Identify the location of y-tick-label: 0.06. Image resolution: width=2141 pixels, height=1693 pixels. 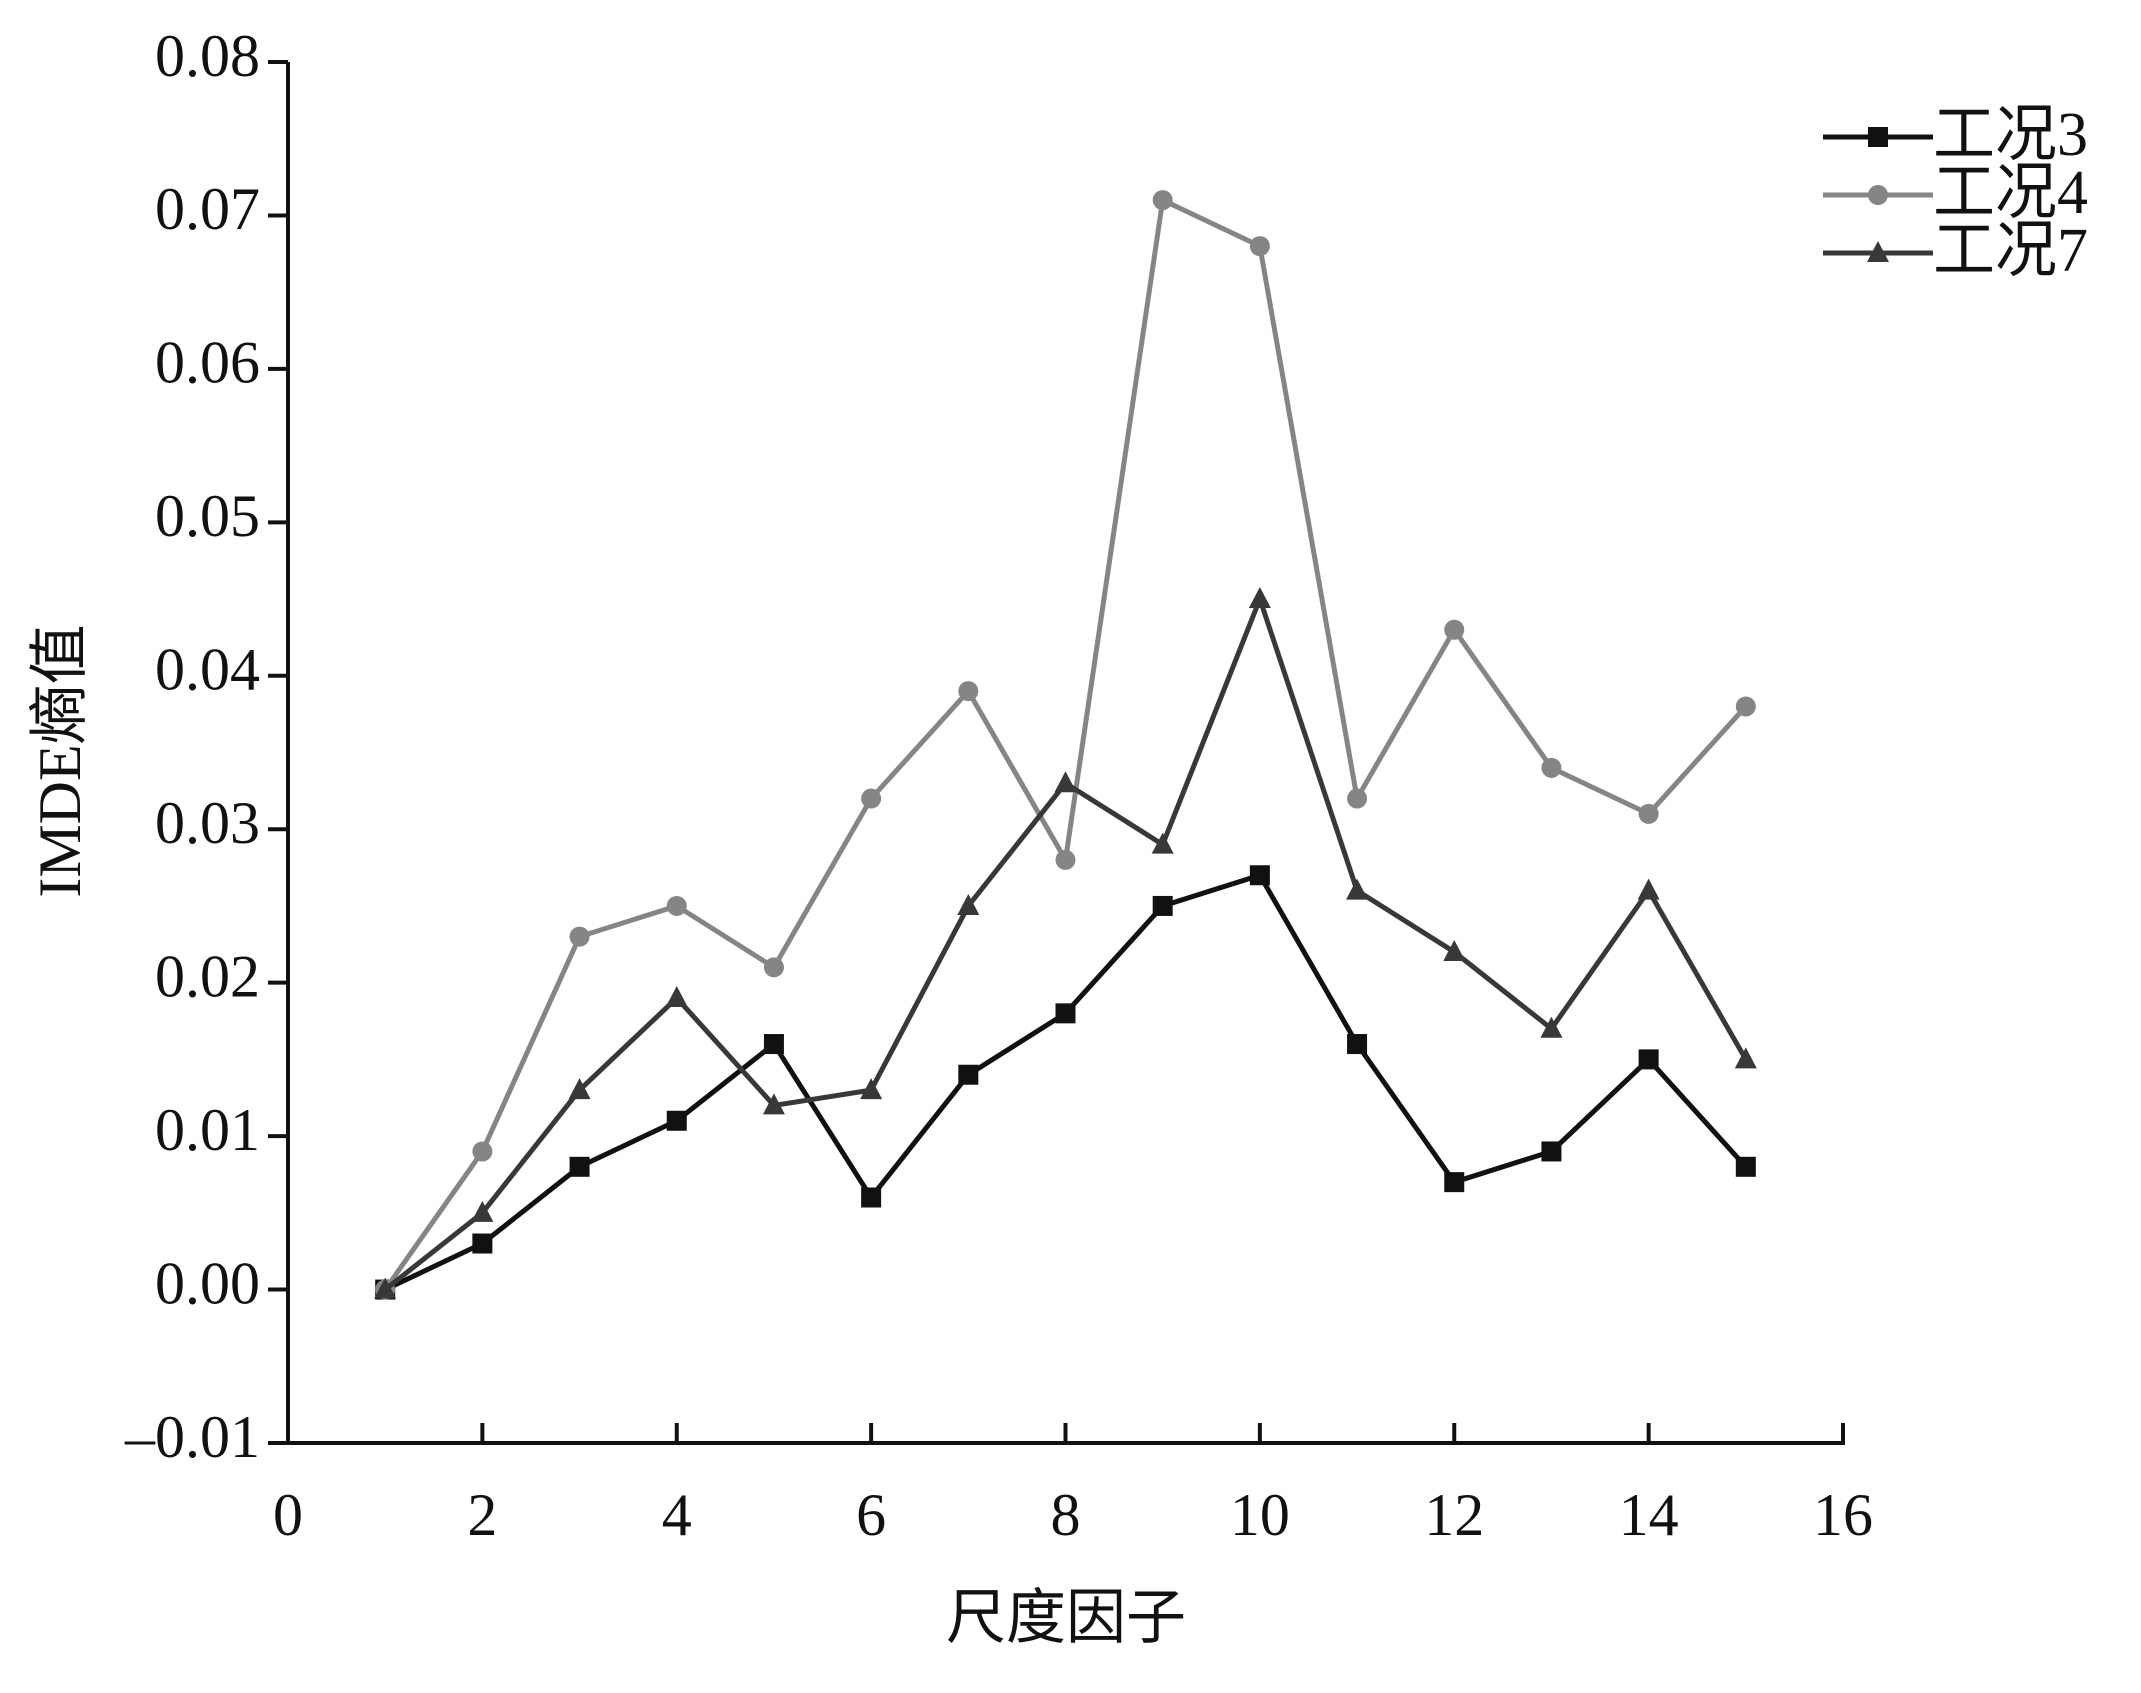
(207, 363).